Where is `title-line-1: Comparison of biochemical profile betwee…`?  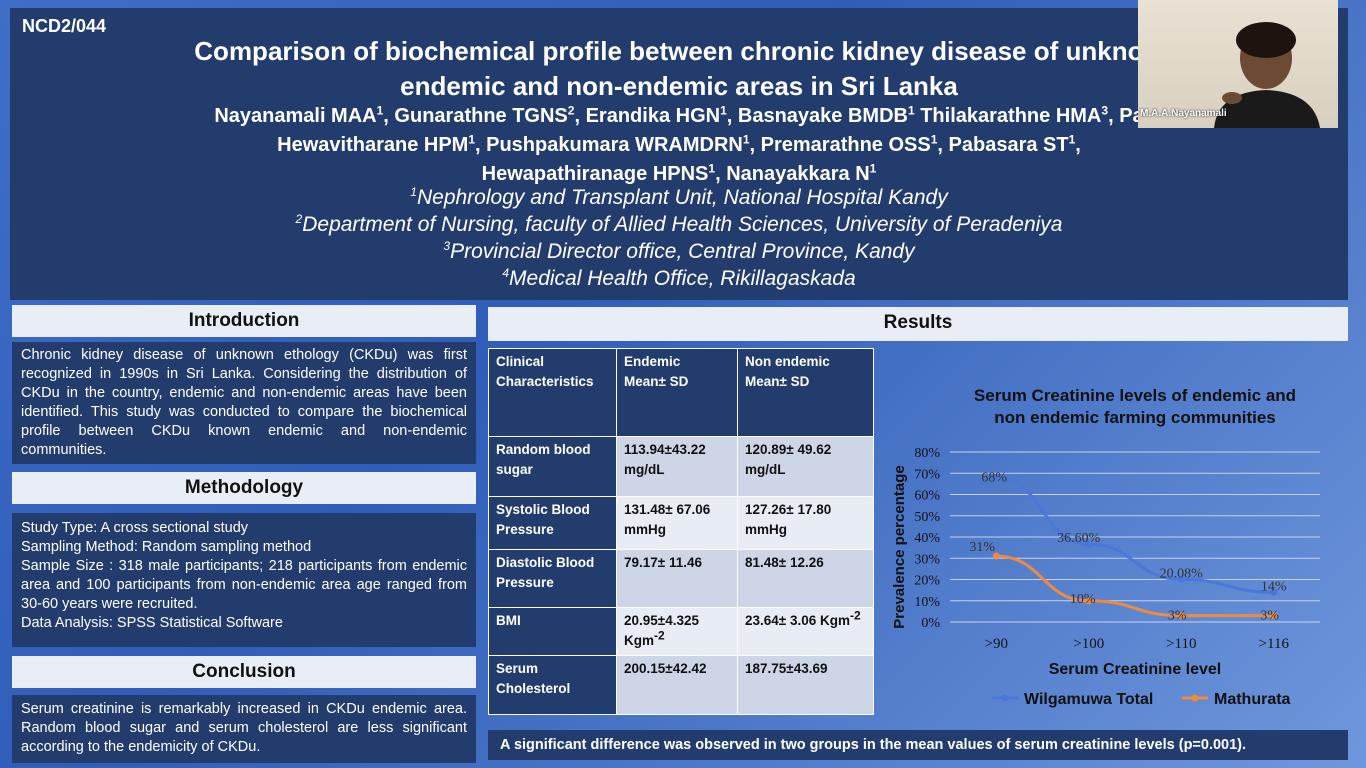 title-line-1: Comparison of biochemical profile betwee… is located at coordinates (679, 51).